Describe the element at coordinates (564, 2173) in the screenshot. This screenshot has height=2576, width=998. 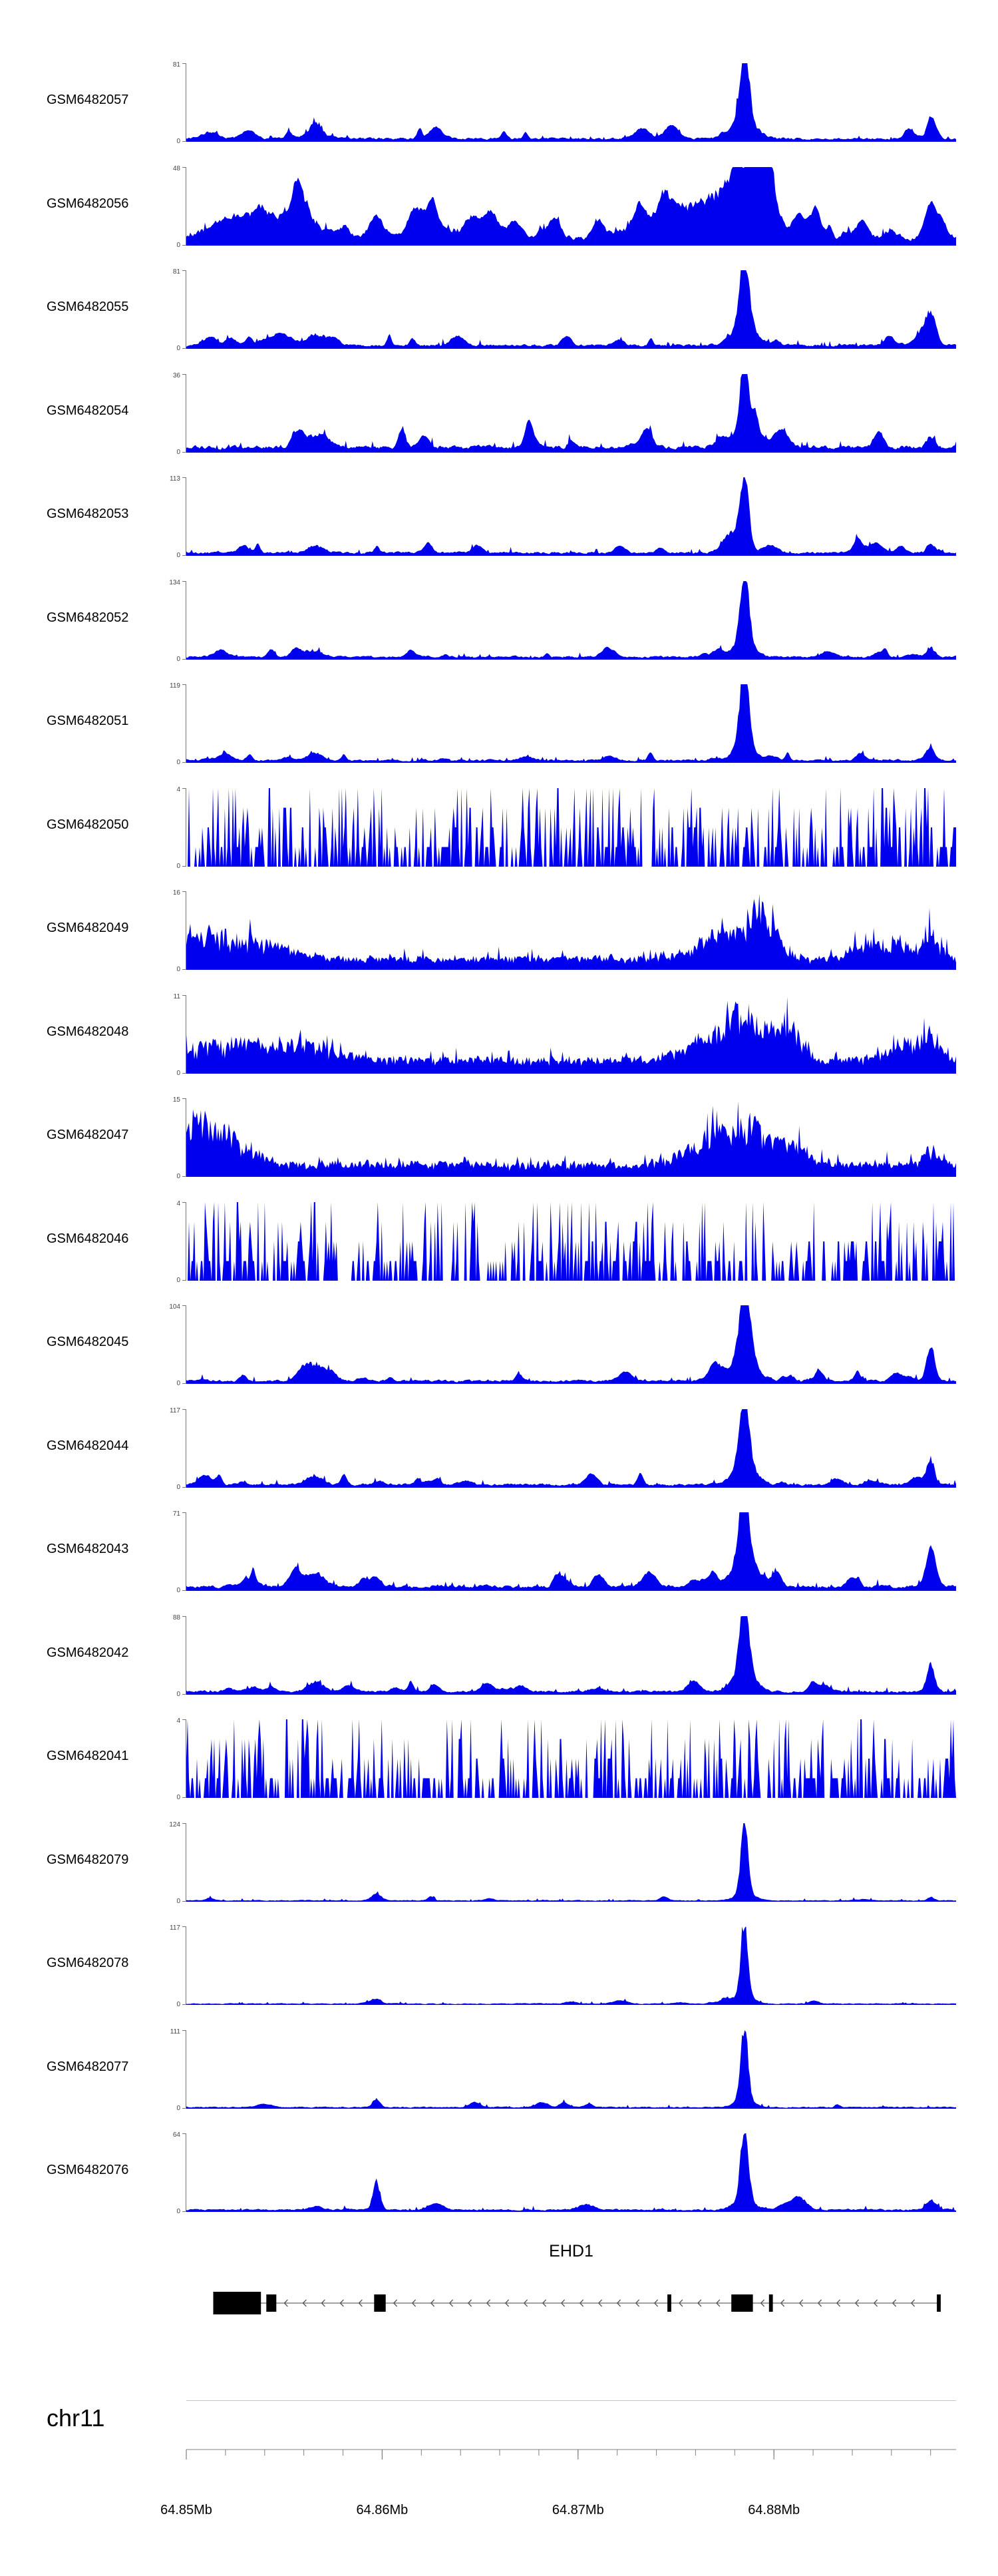
I see `coverage-signal-plot: 64 0` at that location.